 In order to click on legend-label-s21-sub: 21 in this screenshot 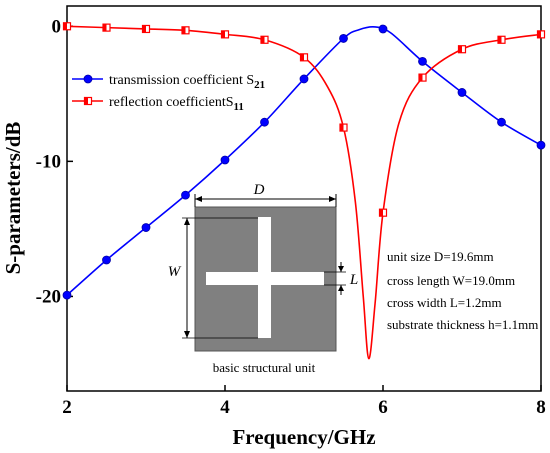, I will do `click(259, 85)`.